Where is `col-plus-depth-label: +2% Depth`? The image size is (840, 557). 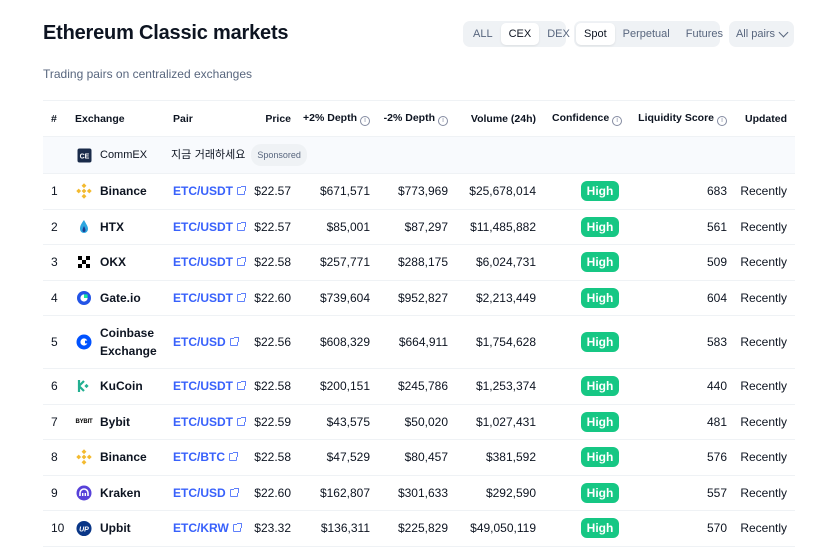 col-plus-depth-label: +2% Depth is located at coordinates (330, 117).